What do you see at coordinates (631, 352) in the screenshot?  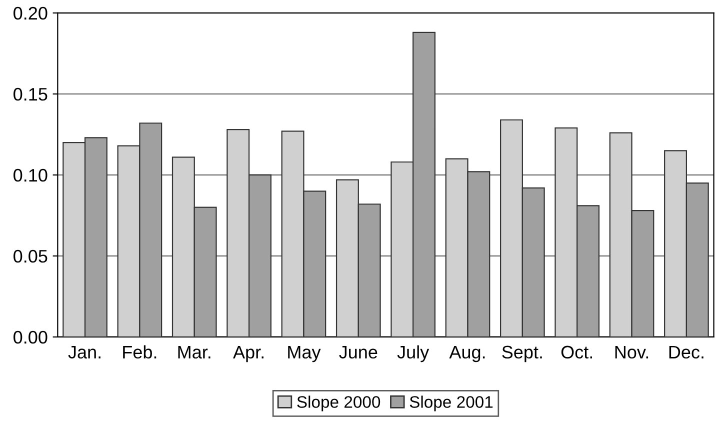 I see `x-tick-label: Nov.` at bounding box center [631, 352].